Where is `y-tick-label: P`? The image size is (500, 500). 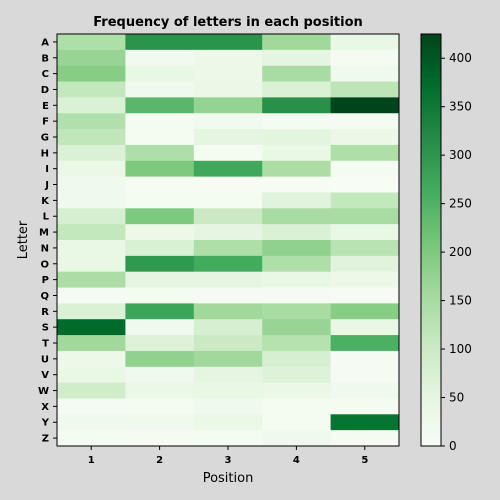 y-tick-label: P is located at coordinates (45, 280).